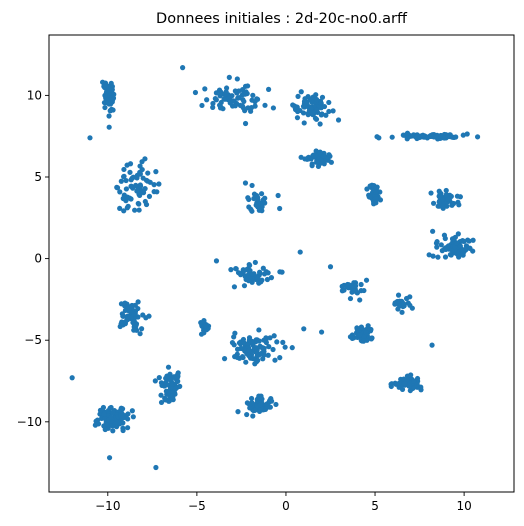  What do you see at coordinates (375, 506) in the screenshot?
I see `x-tick-label: 5` at bounding box center [375, 506].